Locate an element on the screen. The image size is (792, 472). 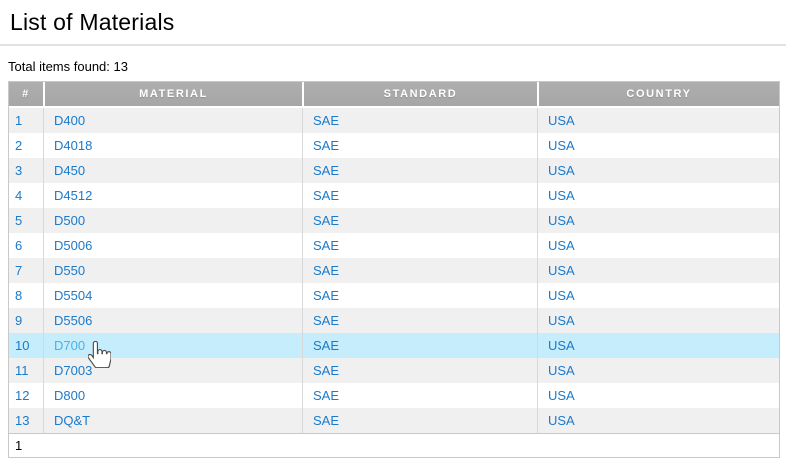
material-cell: D7003 is located at coordinates (172, 370).